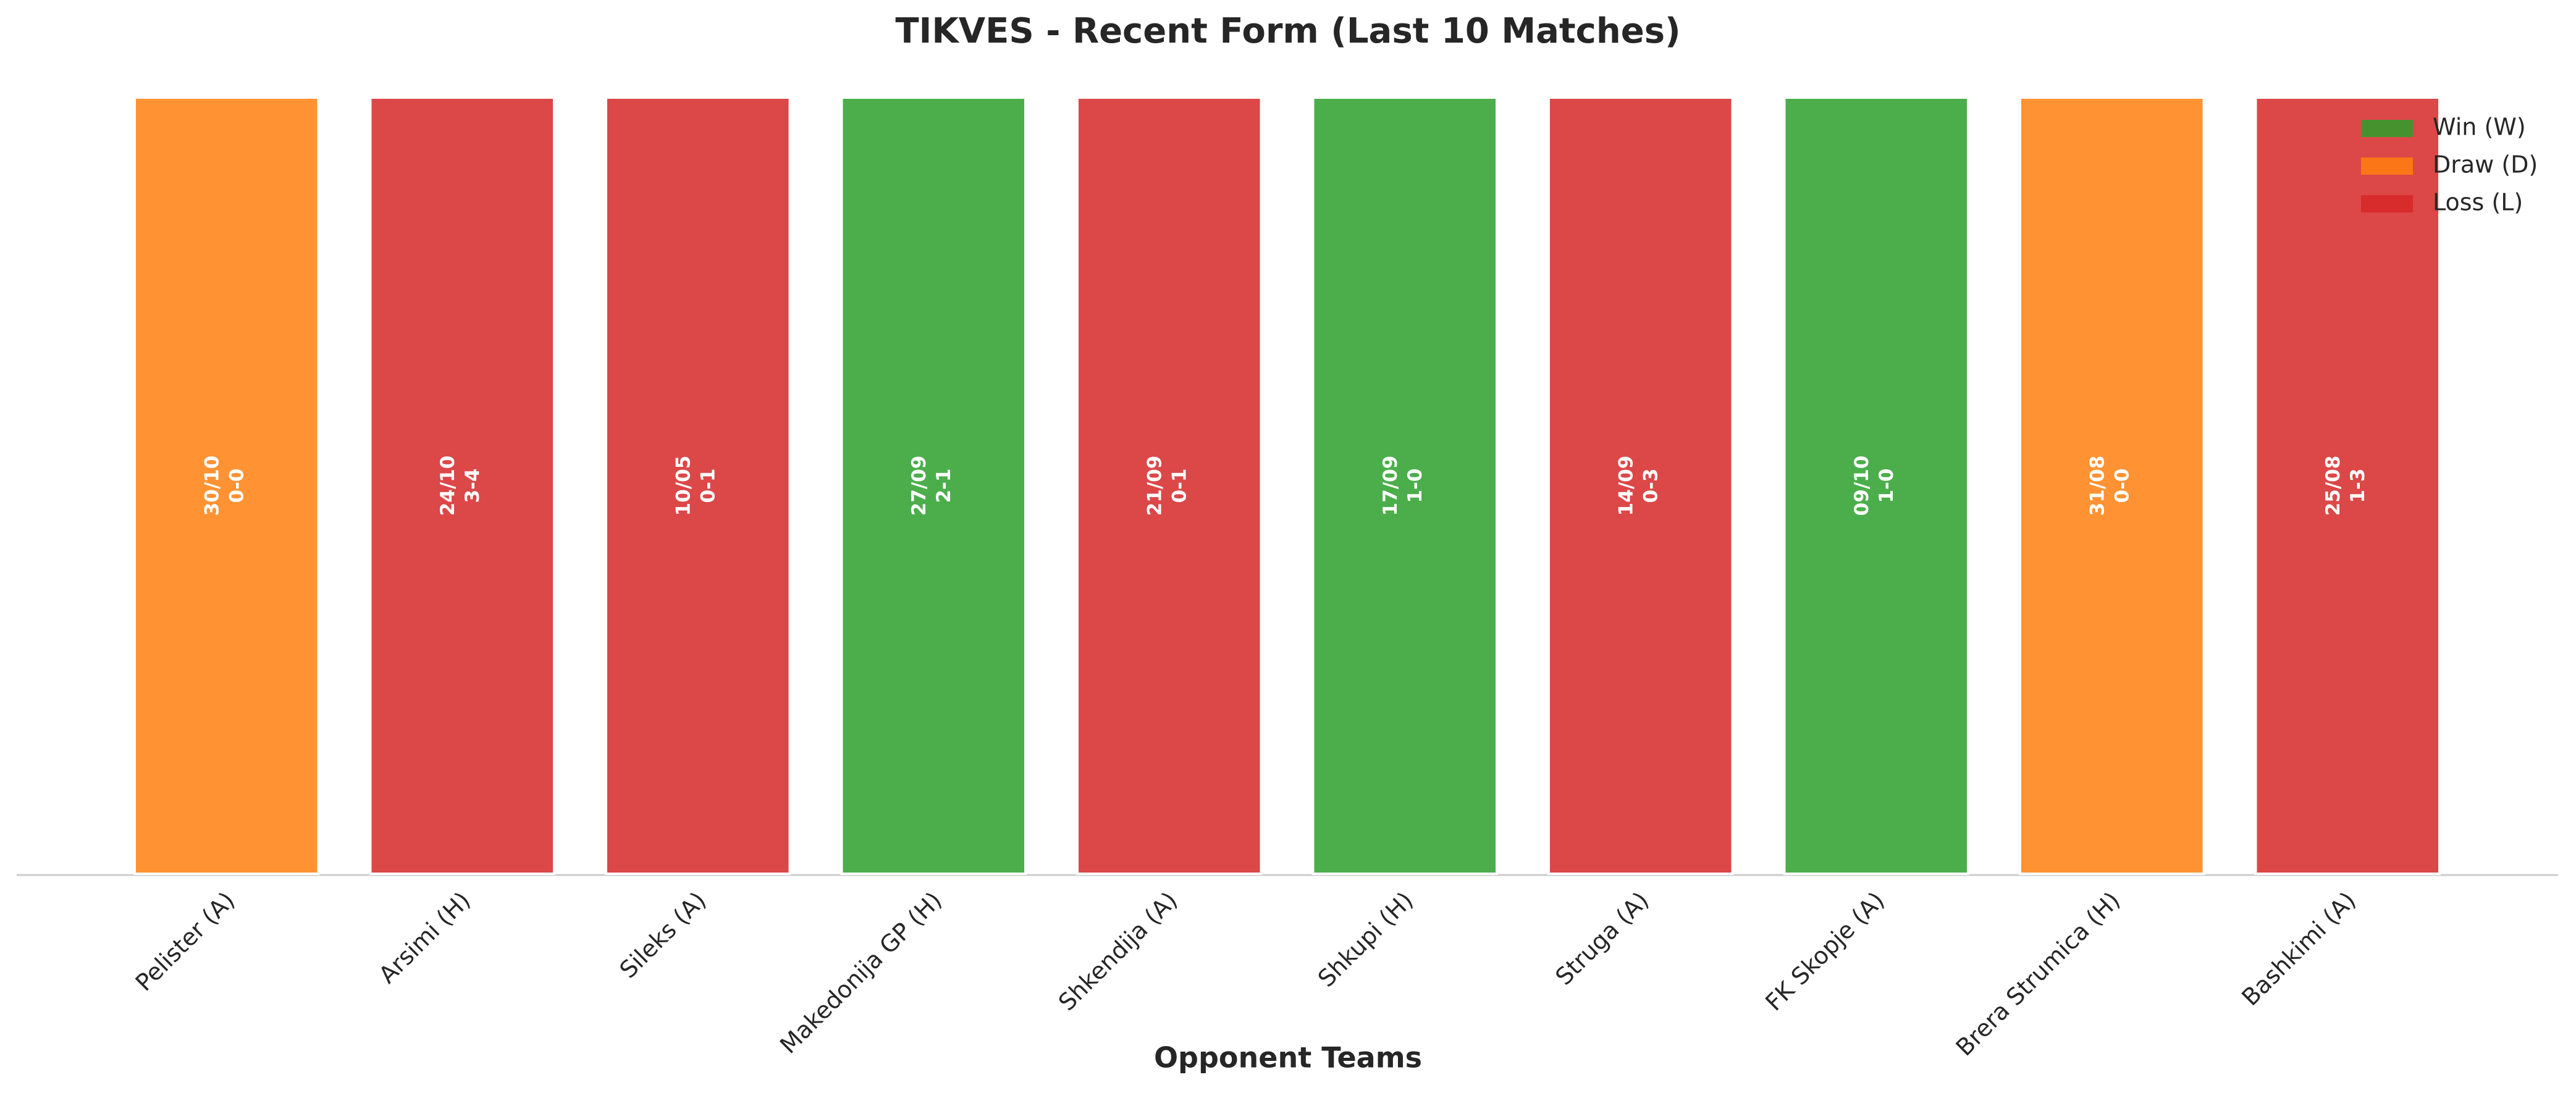  What do you see at coordinates (2038, 974) in the screenshot?
I see `x-tick-label: Brera Strumica (H)` at bounding box center [2038, 974].